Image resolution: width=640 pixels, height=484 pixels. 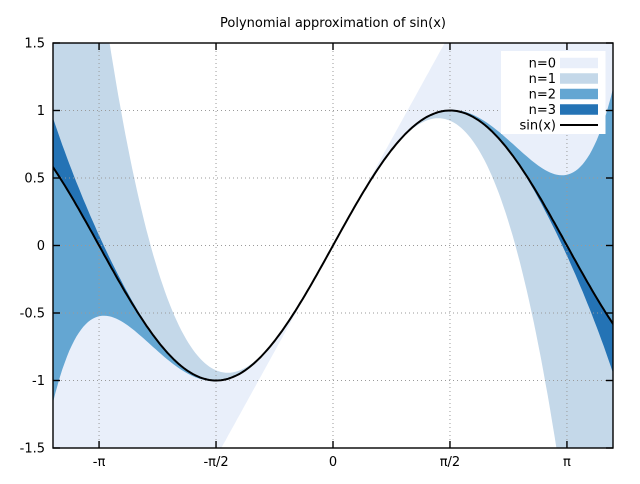 I want to click on legend-label-n-1: n=1, so click(x=542, y=79).